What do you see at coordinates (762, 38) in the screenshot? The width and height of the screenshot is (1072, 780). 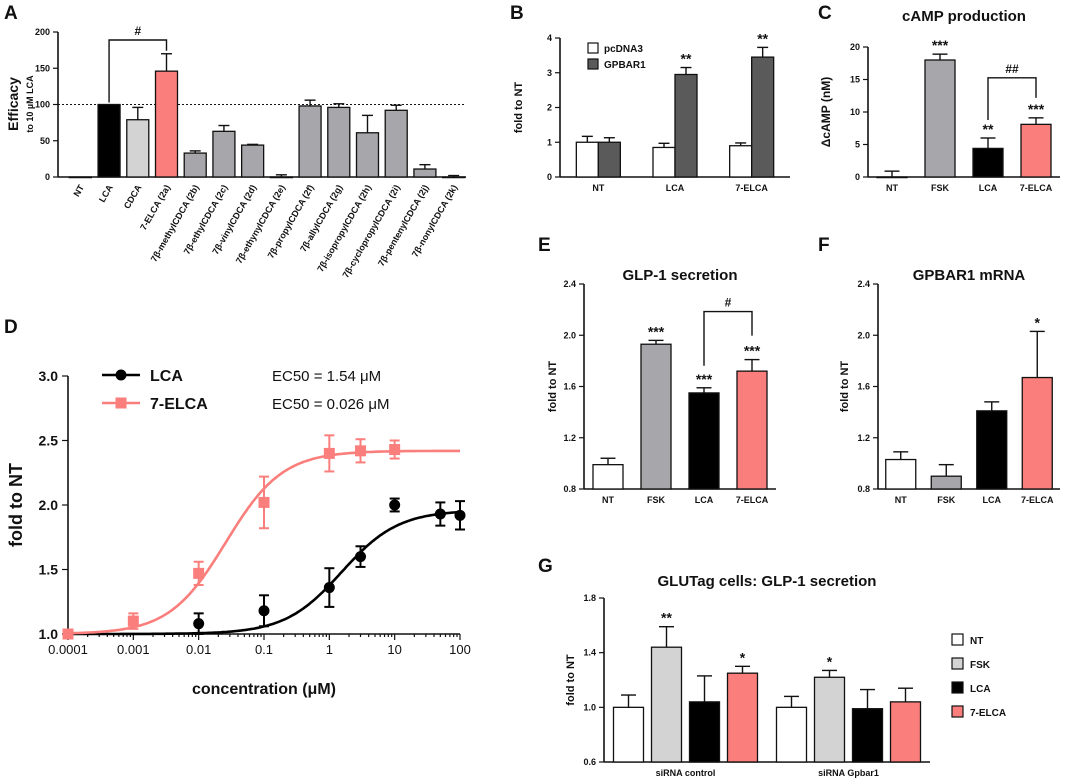 I see `significance-label: **` at bounding box center [762, 38].